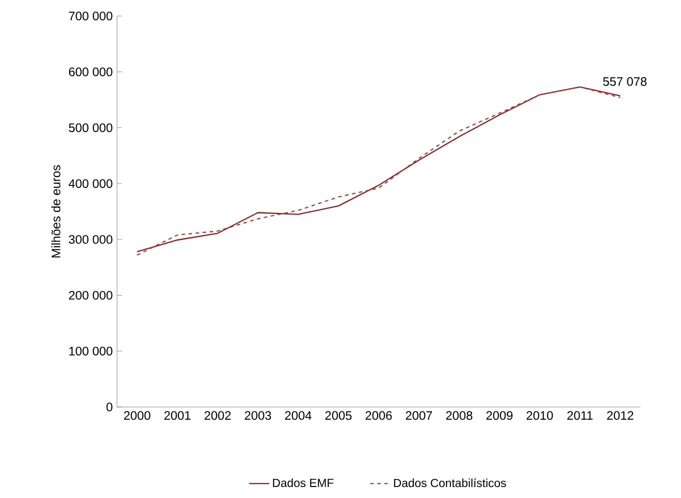  I want to click on y-tick-label: 600 000, so click(90, 72).